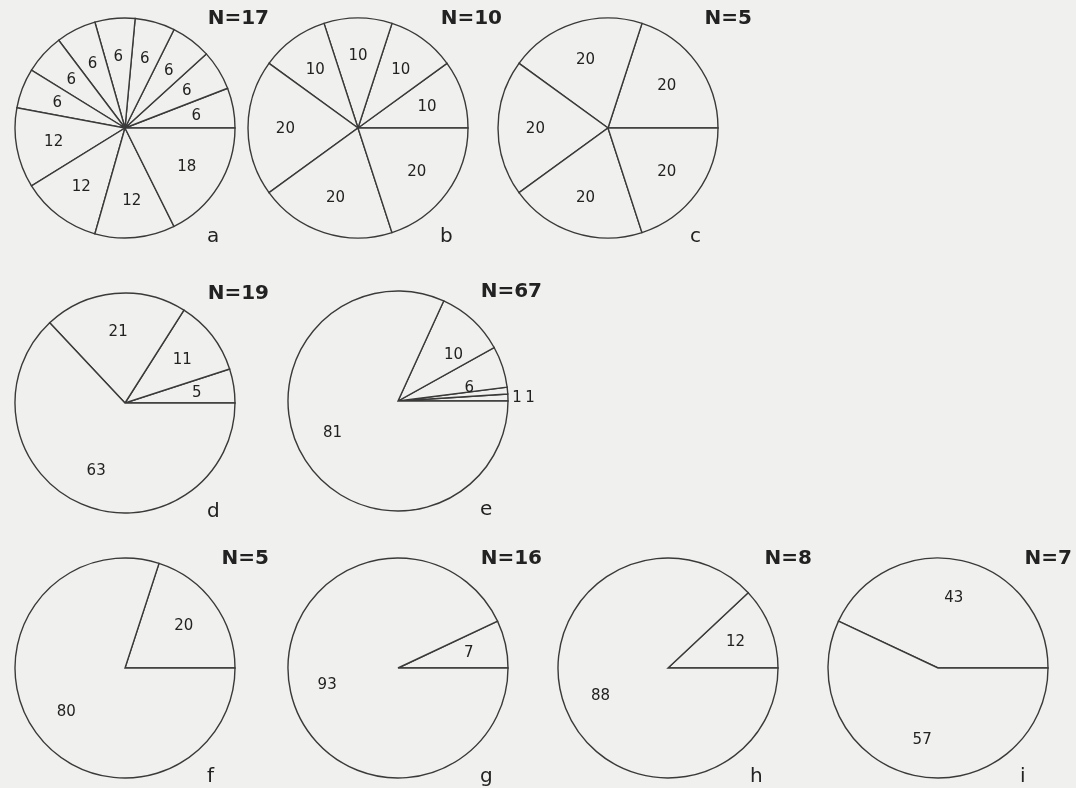  What do you see at coordinates (788, 557) in the screenshot?
I see `chart-title: N=8` at bounding box center [788, 557].